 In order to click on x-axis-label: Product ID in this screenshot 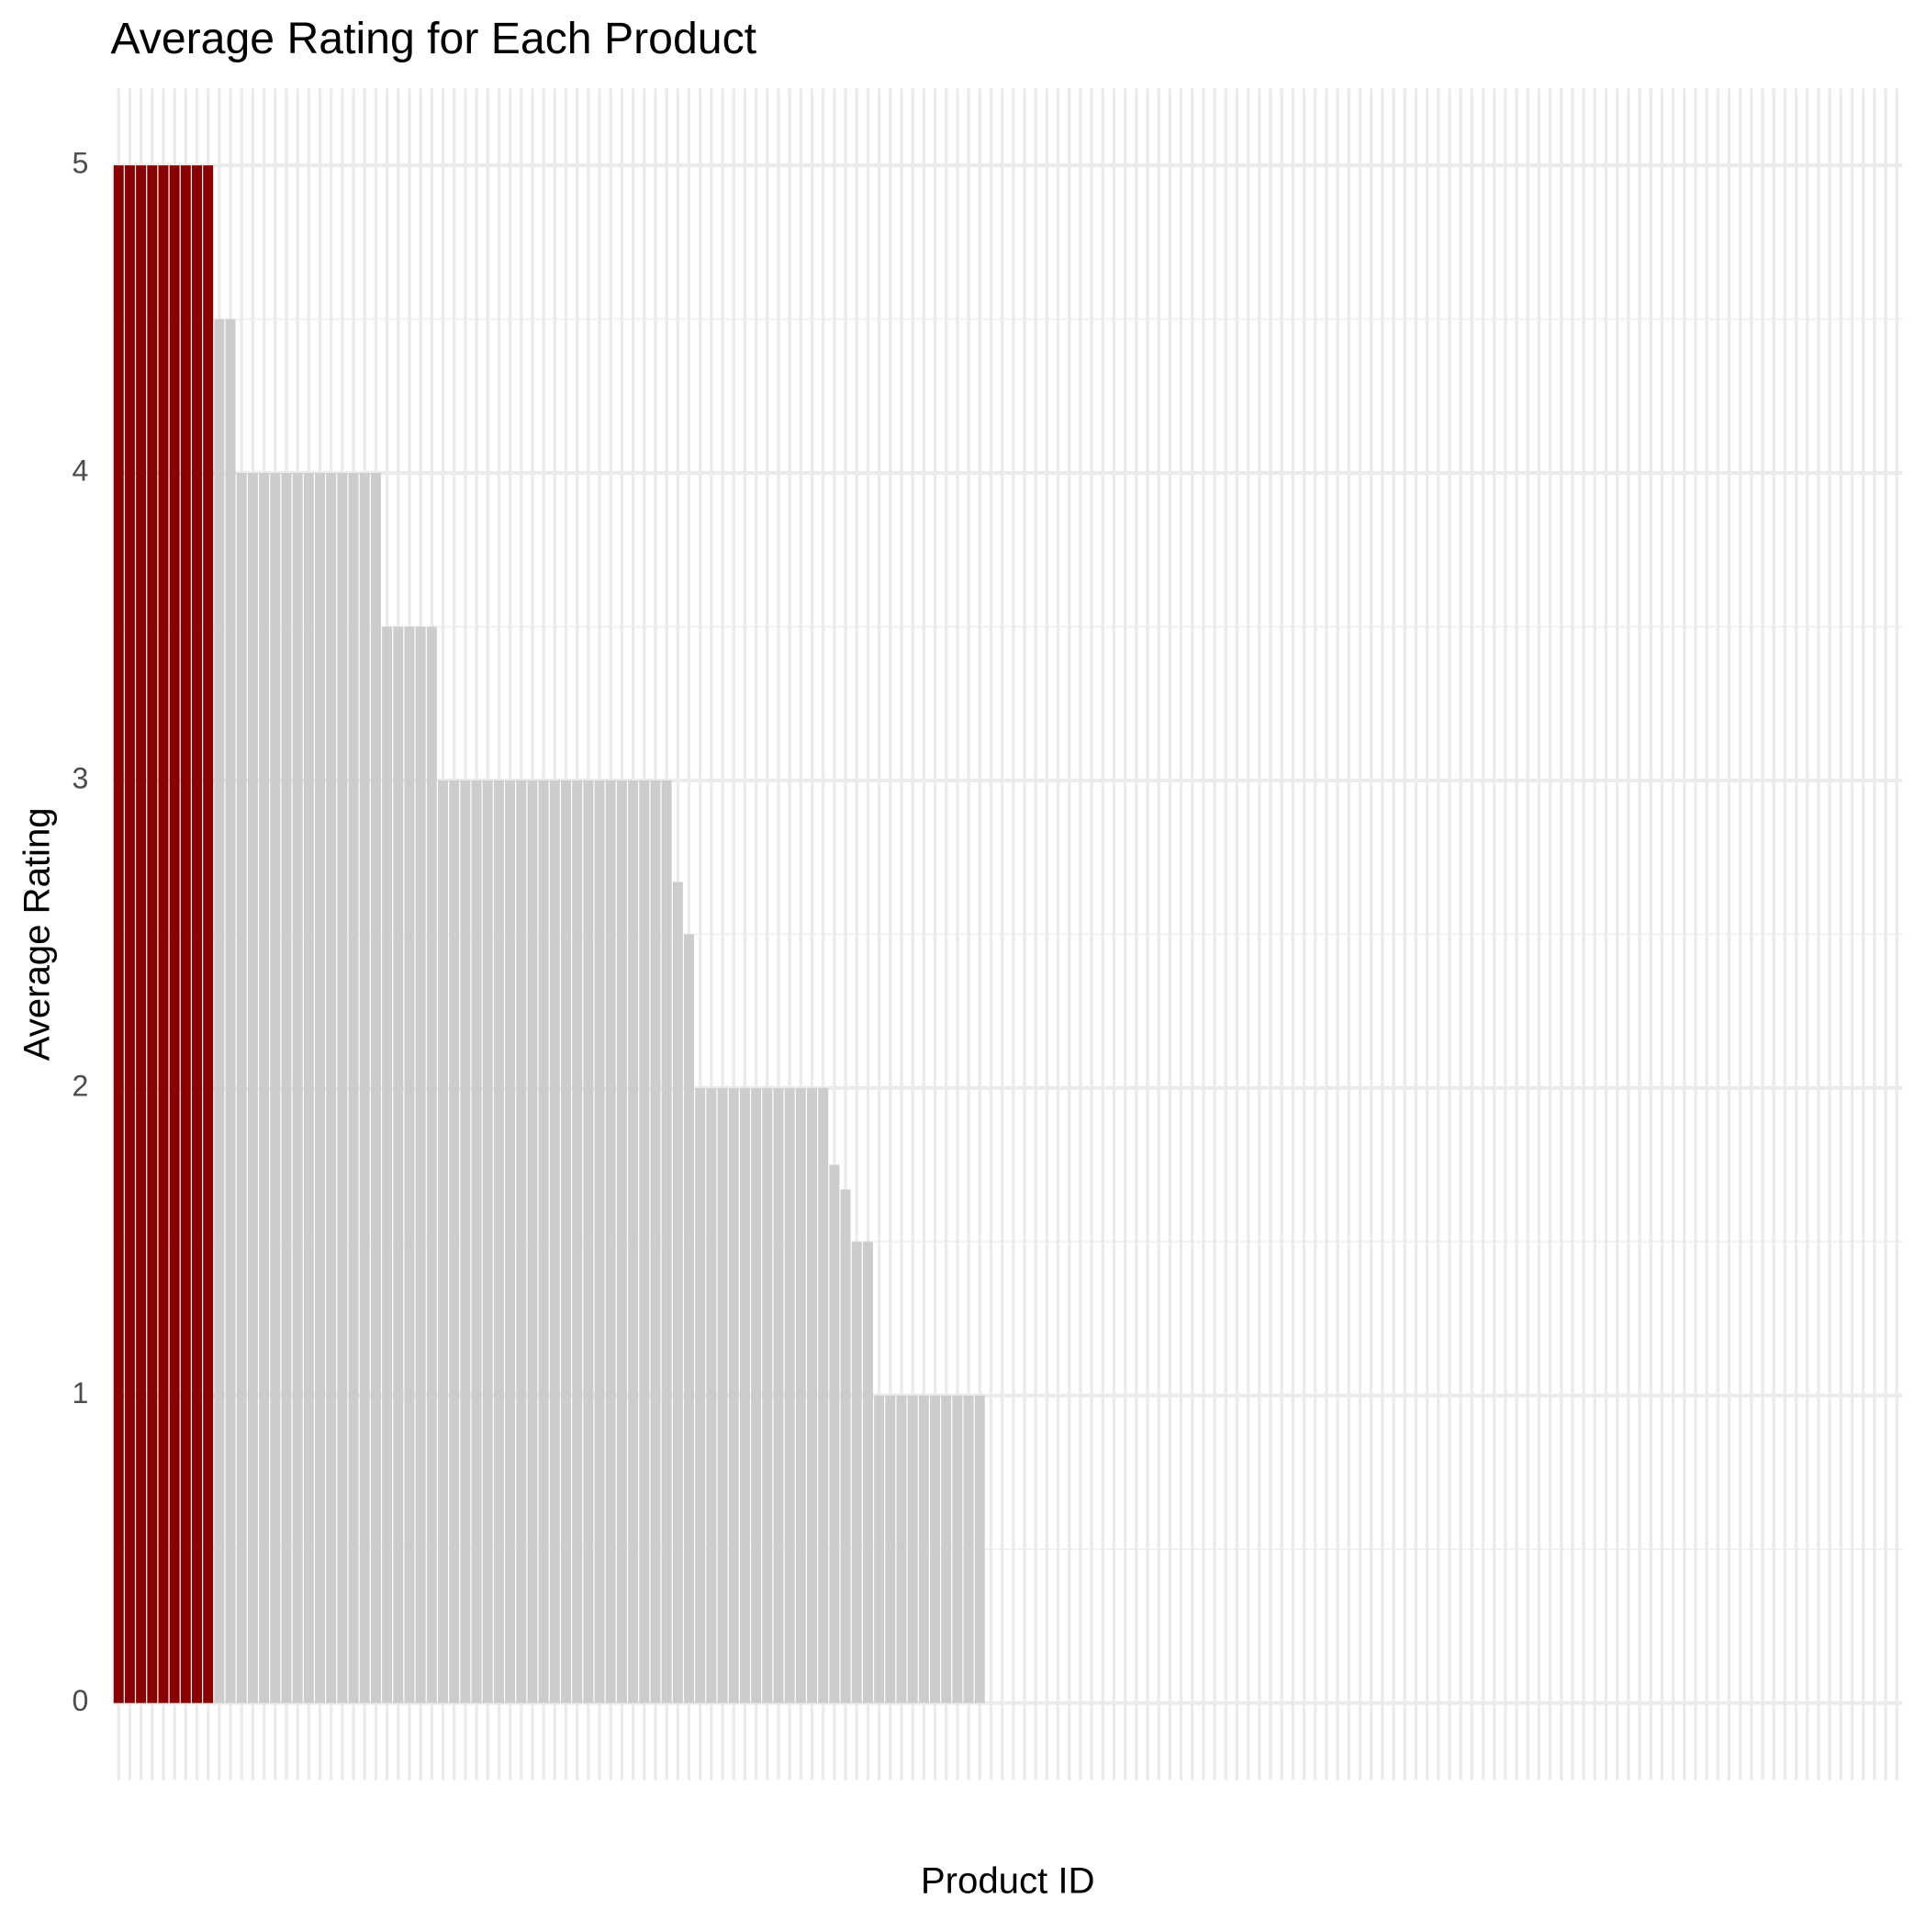, I will do `click(1008, 1880)`.